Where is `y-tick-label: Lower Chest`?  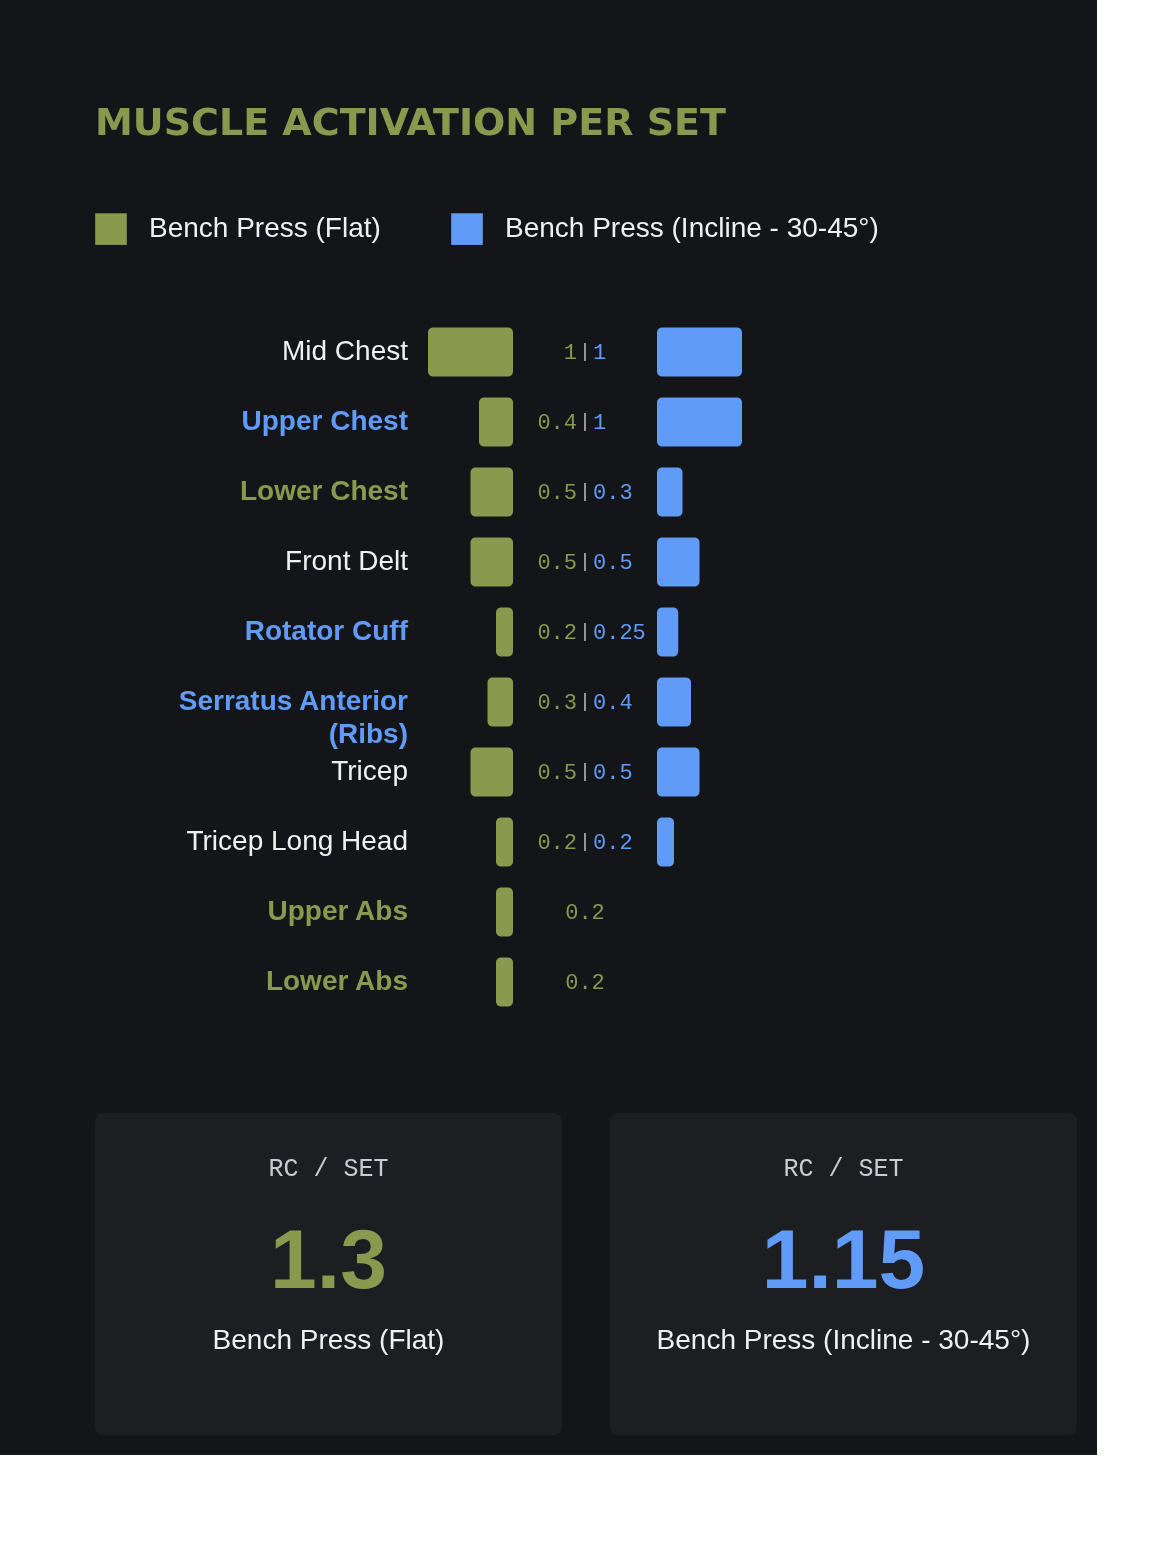 y-tick-label: Lower Chest is located at coordinates (323, 490).